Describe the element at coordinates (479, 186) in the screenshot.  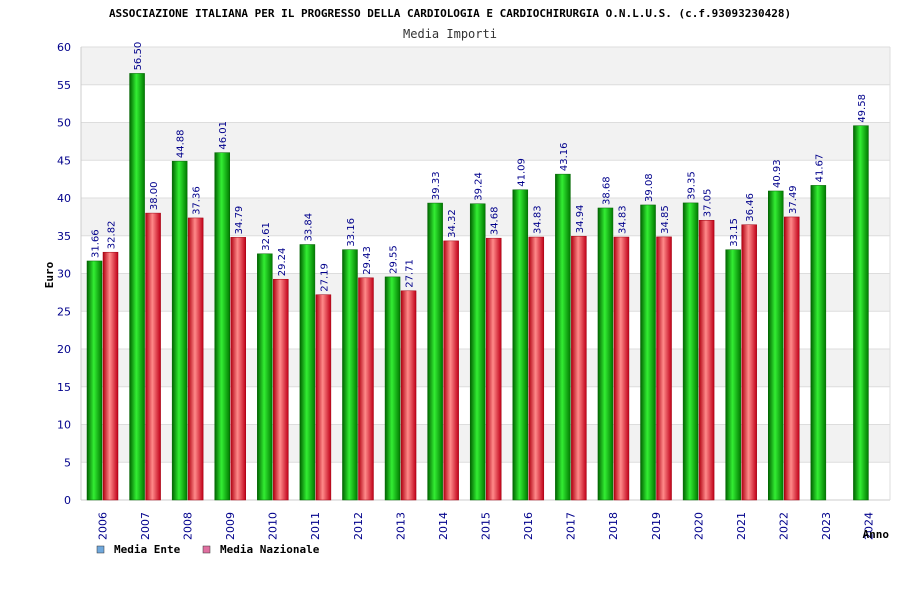
I see `data-label-media-ente: 39.24` at that location.